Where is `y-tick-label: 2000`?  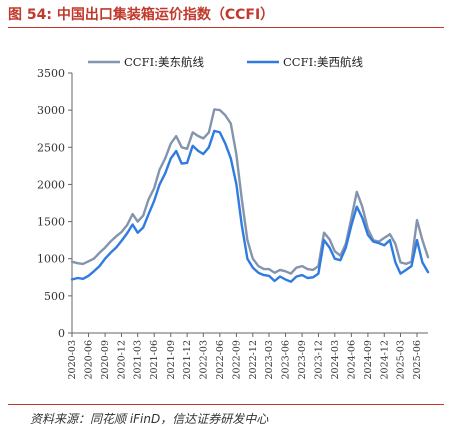
y-tick-label: 2000 is located at coordinates (51, 184).